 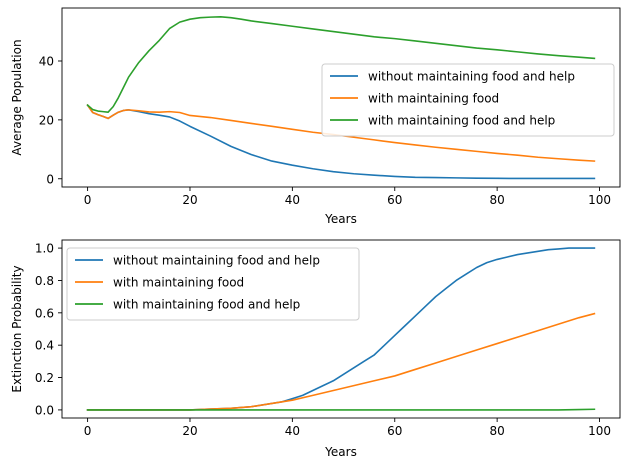 What do you see at coordinates (44, 346) in the screenshot?
I see `y-tick-label: 0.4` at bounding box center [44, 346].